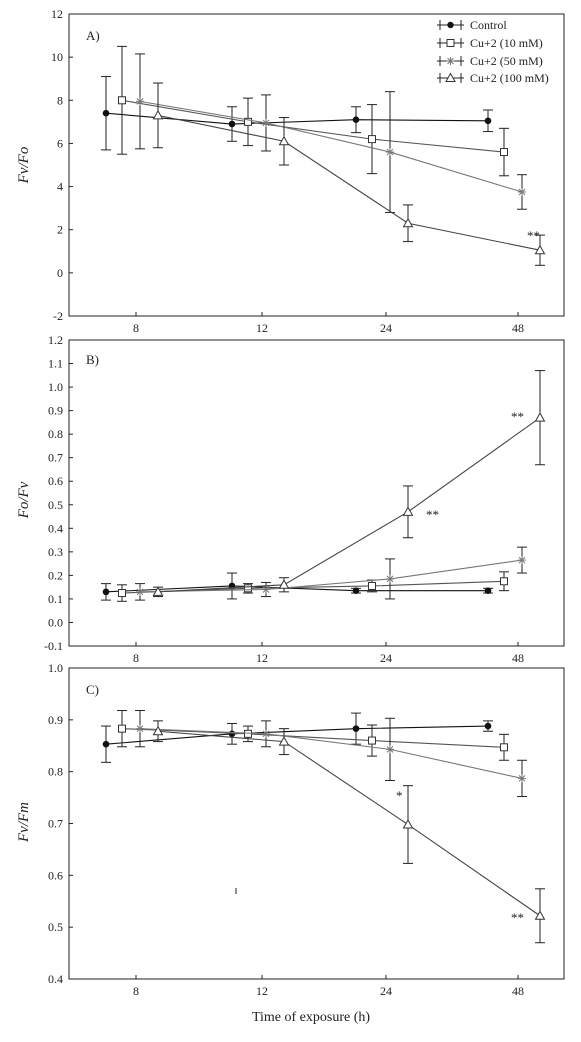 The image size is (581, 1042). What do you see at coordinates (450, 77) in the screenshot?
I see `legend-marker-cu-100mm` at bounding box center [450, 77].